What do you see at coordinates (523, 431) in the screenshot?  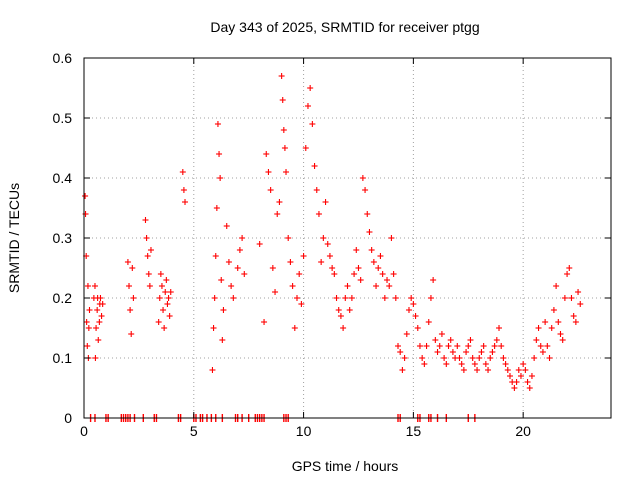 I see `x-tick-label: 20` at bounding box center [523, 431].